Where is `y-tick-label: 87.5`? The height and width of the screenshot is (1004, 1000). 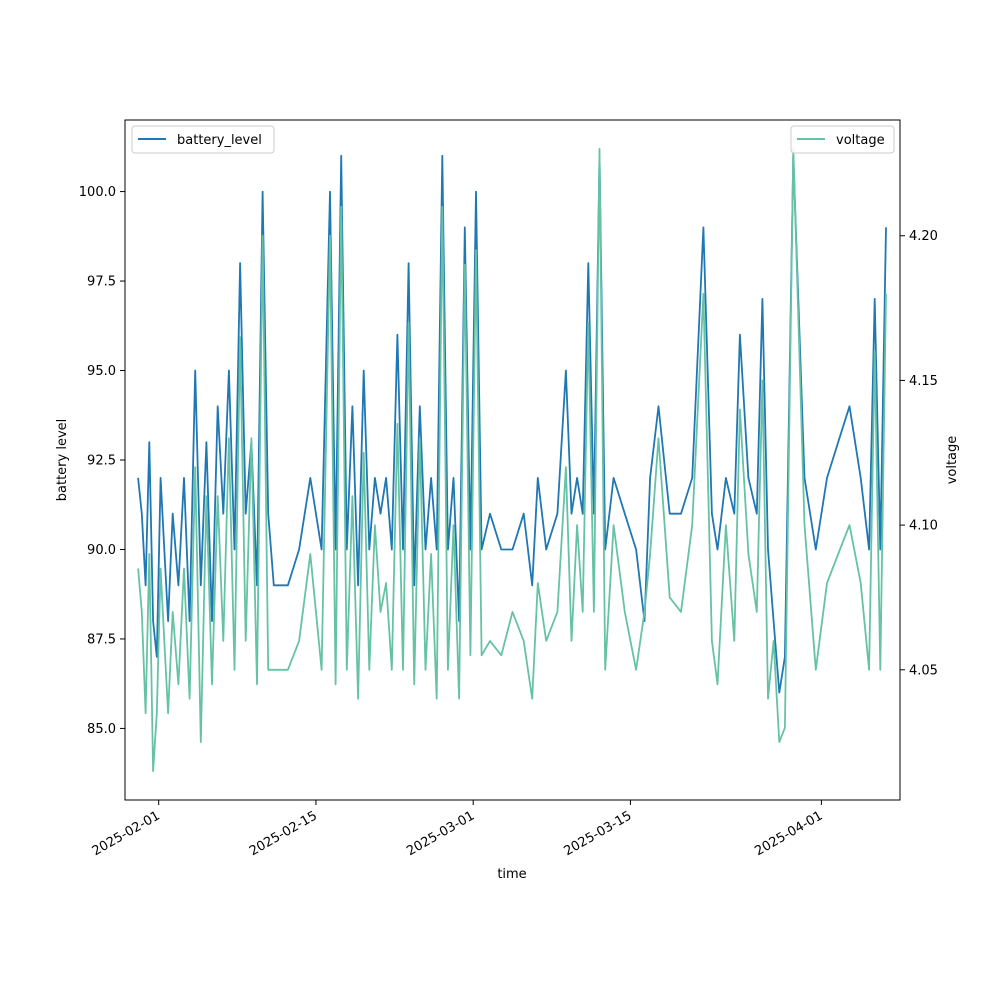 y-tick-label: 87.5 is located at coordinates (101, 639).